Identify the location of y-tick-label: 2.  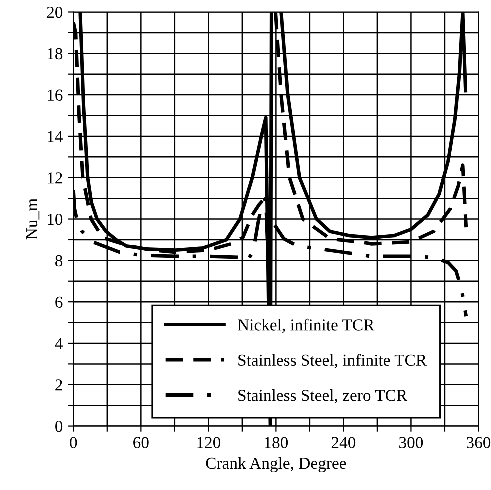
(59, 385).